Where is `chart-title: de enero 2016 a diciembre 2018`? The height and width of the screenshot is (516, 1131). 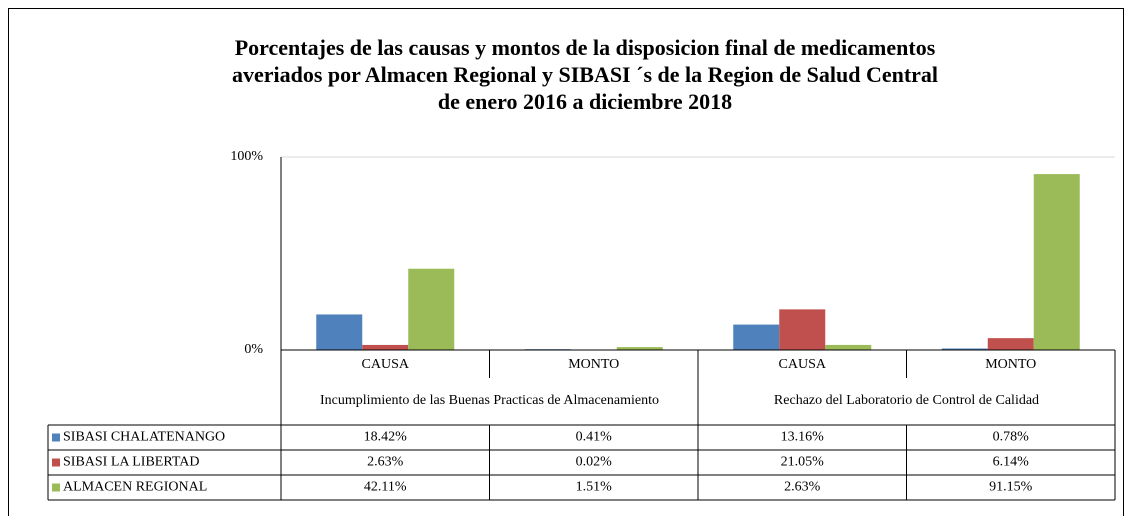 chart-title: de enero 2016 a diciembre 2018 is located at coordinates (585, 101).